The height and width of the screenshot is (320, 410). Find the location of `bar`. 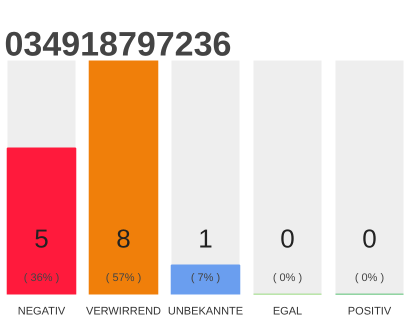

bar is located at coordinates (205, 279).